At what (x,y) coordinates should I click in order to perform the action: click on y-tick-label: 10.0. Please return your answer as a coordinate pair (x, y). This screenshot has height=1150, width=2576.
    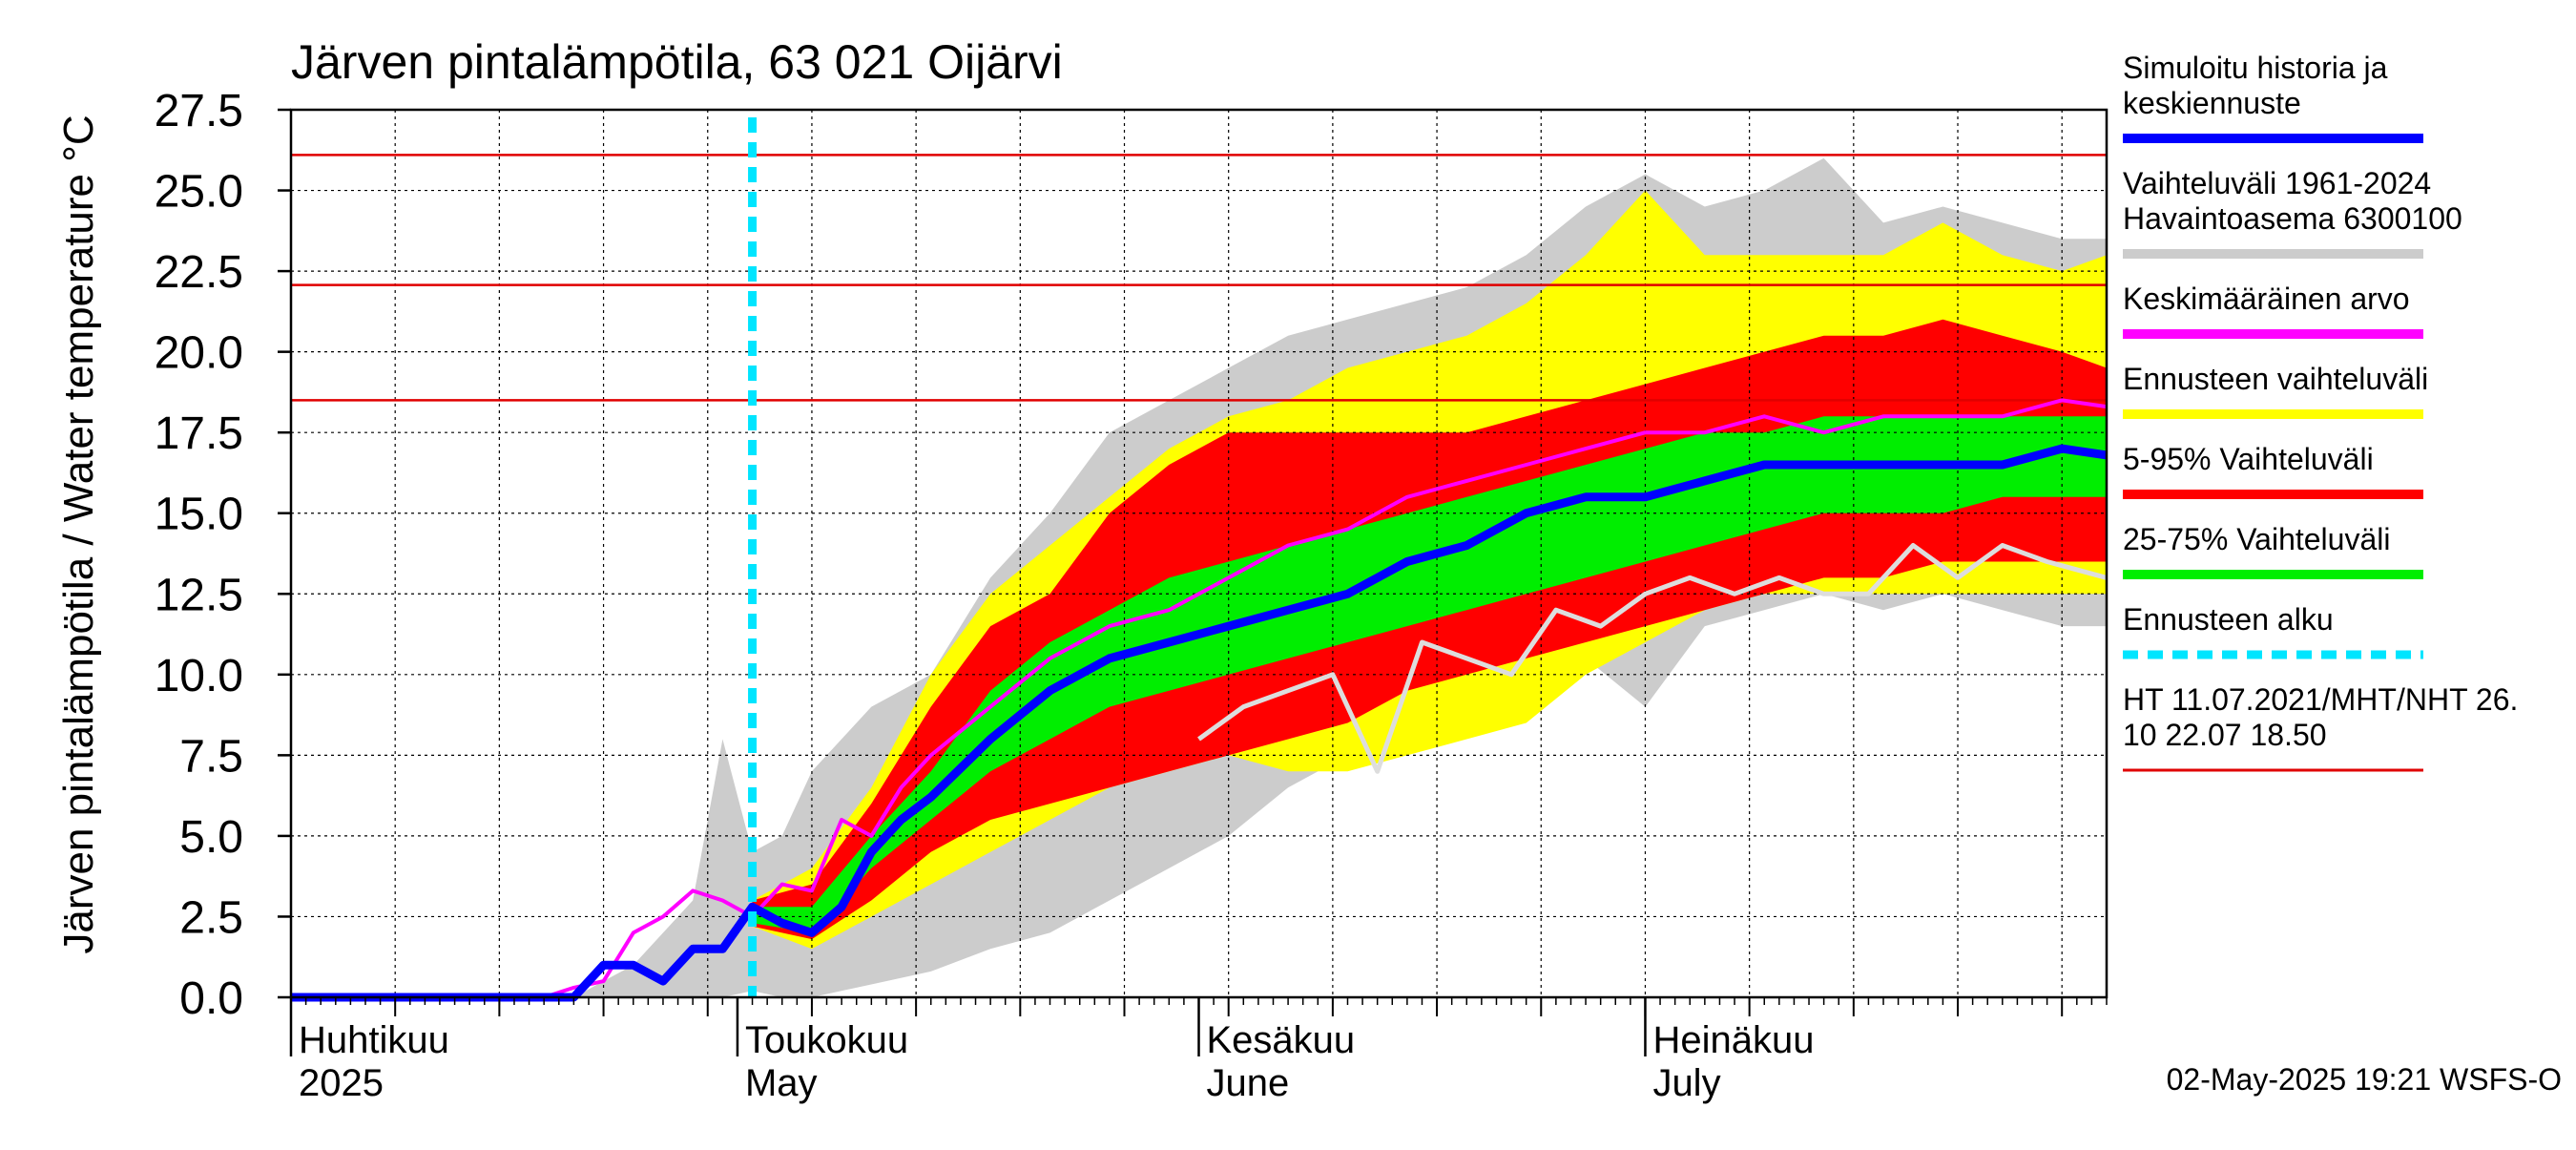
    Looking at the image, I should click on (199, 676).